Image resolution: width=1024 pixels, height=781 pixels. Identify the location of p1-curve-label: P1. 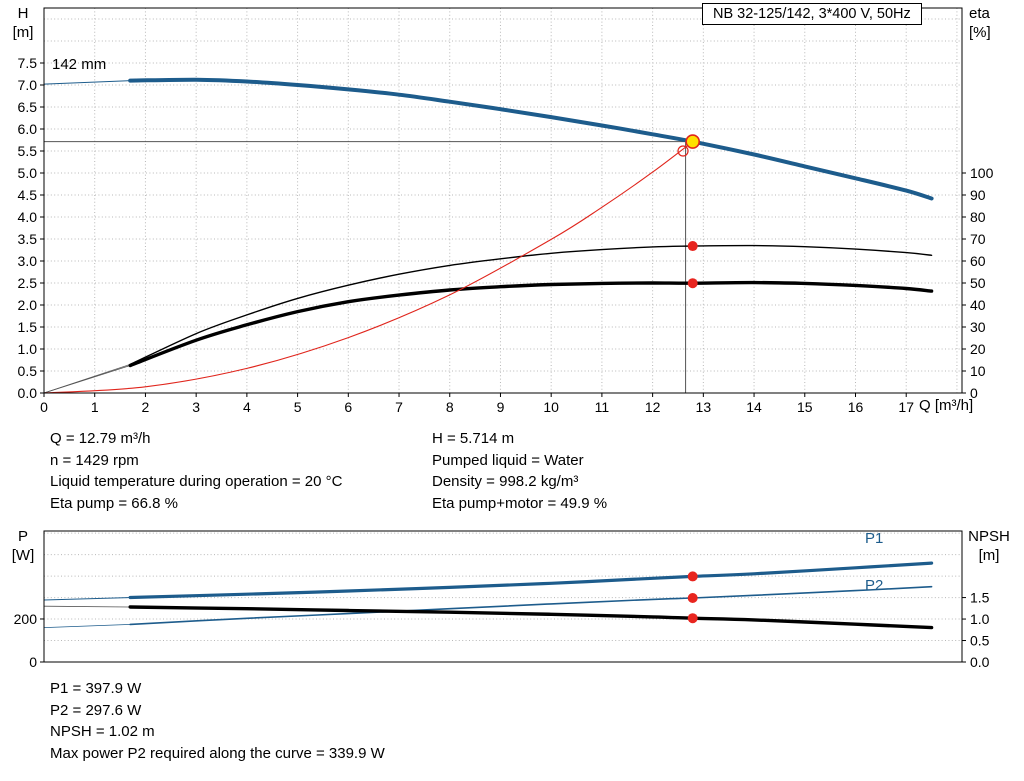
(874, 538).